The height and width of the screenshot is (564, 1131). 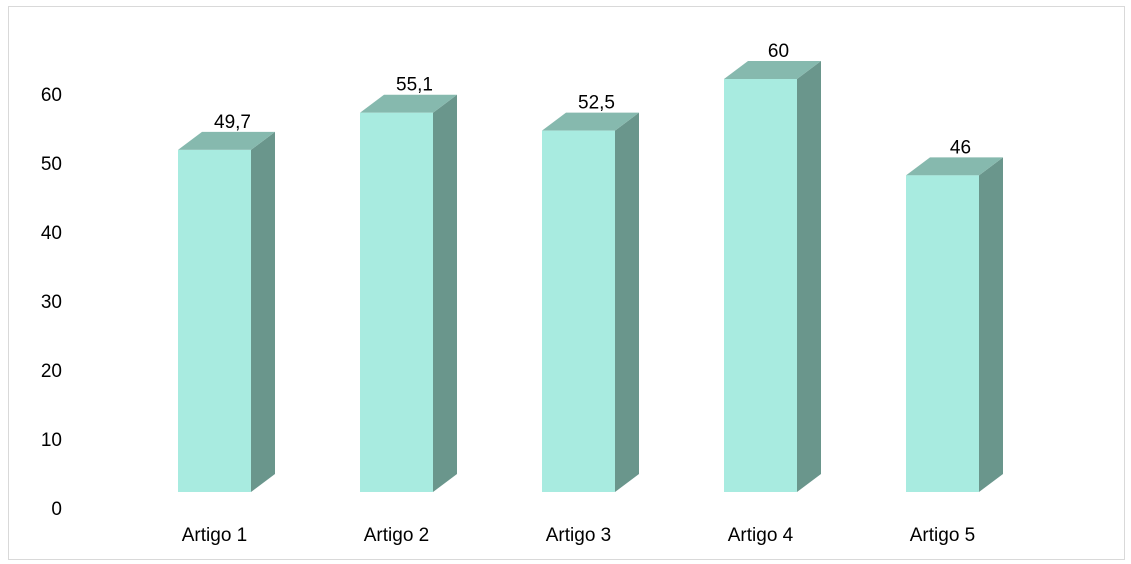 I want to click on x-category-label: Artigo 5, so click(x=942, y=535).